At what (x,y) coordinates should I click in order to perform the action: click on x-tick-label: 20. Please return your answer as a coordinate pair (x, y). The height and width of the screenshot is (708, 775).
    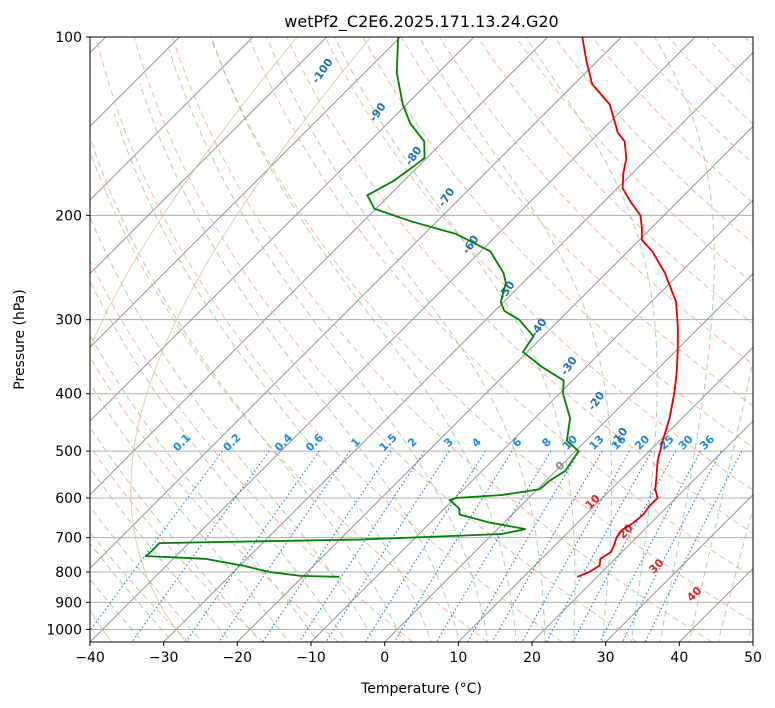
    Looking at the image, I should click on (532, 658).